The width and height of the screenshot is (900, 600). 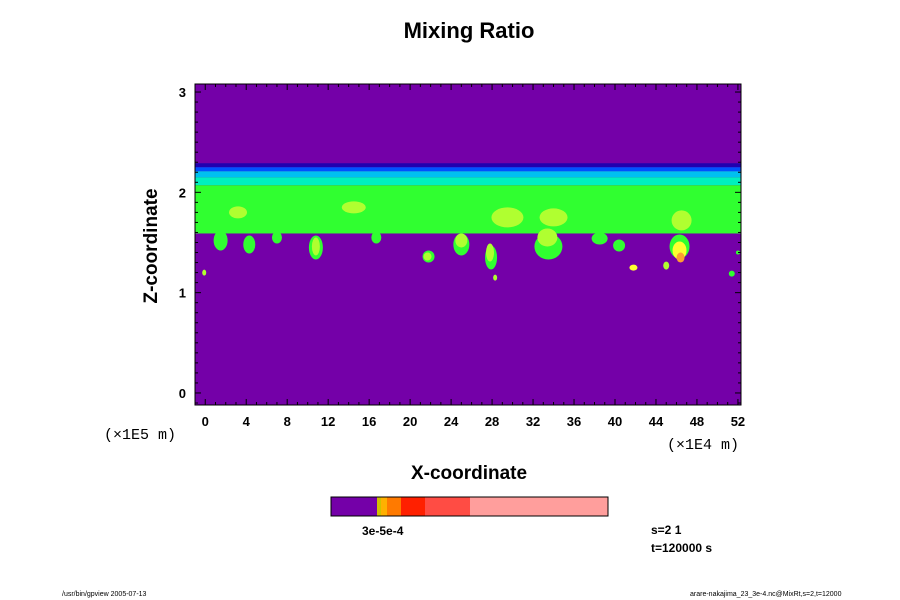 I want to click on x-tick-label: 44, so click(x=656, y=421).